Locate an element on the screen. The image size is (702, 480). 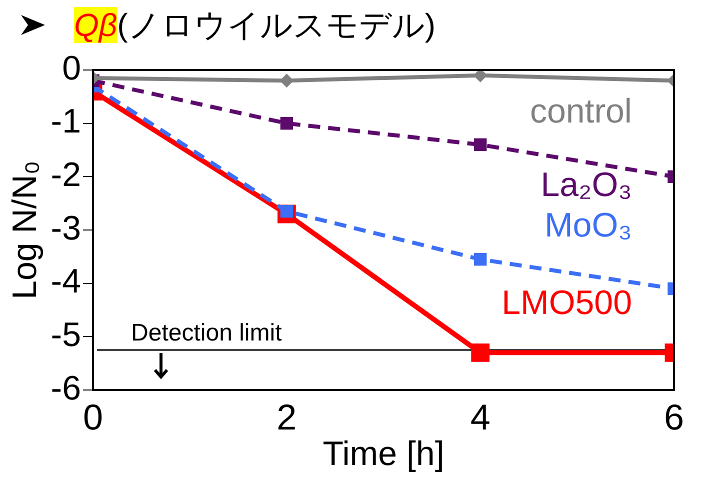
series-label: MoO₃ is located at coordinates (588, 225).